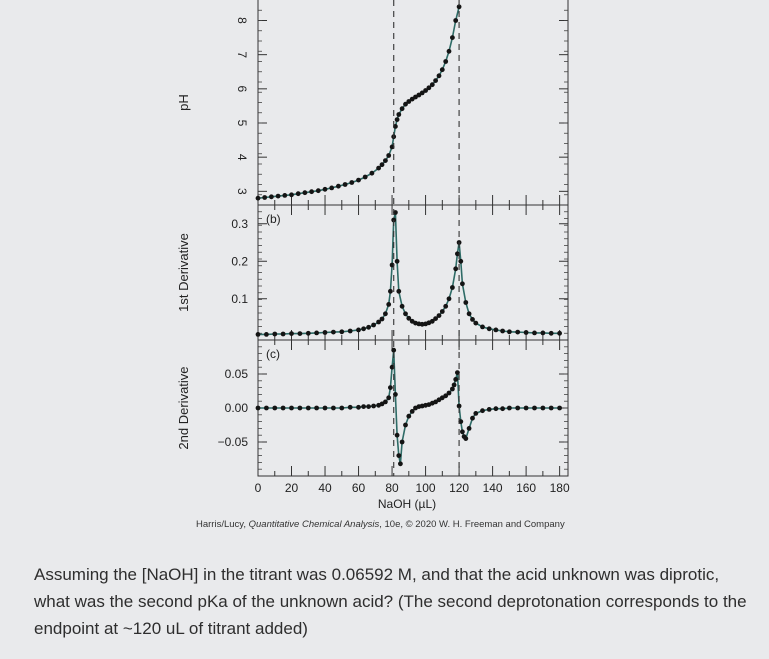 The width and height of the screenshot is (769, 659). Describe the element at coordinates (409, 407) in the screenshot. I see `series-line` at that location.